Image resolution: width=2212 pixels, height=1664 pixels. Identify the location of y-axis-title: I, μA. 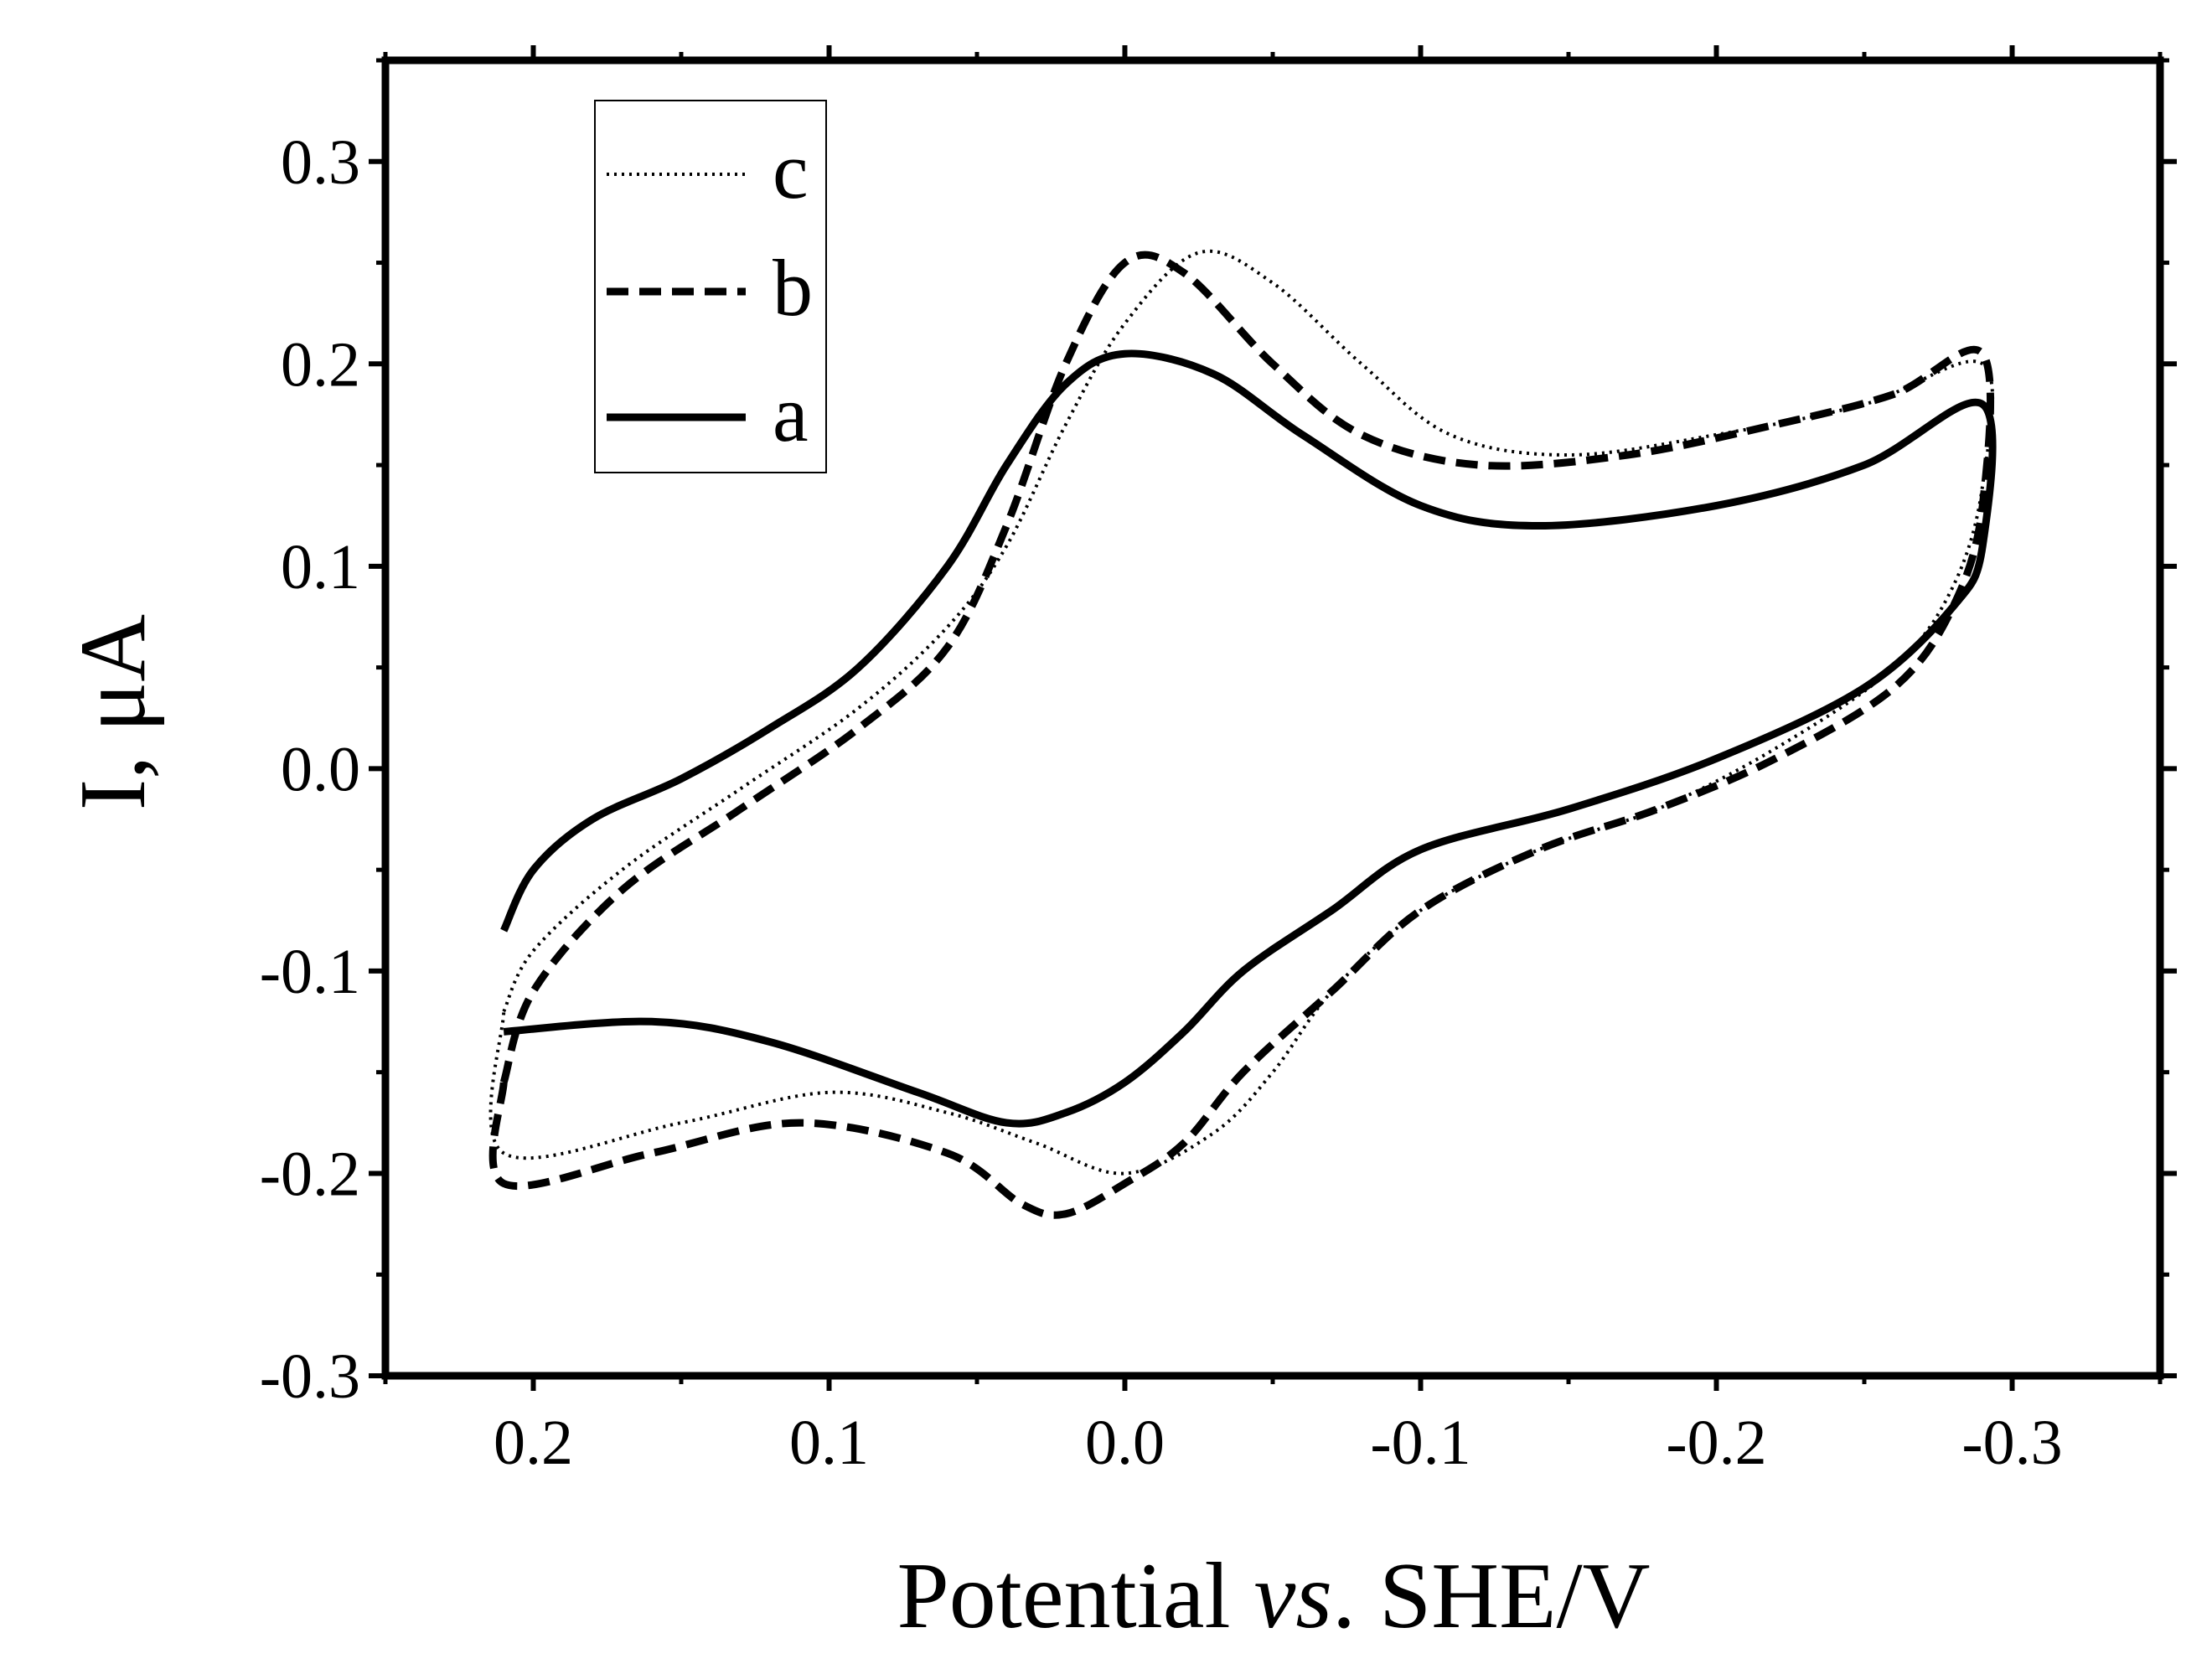
(113, 712).